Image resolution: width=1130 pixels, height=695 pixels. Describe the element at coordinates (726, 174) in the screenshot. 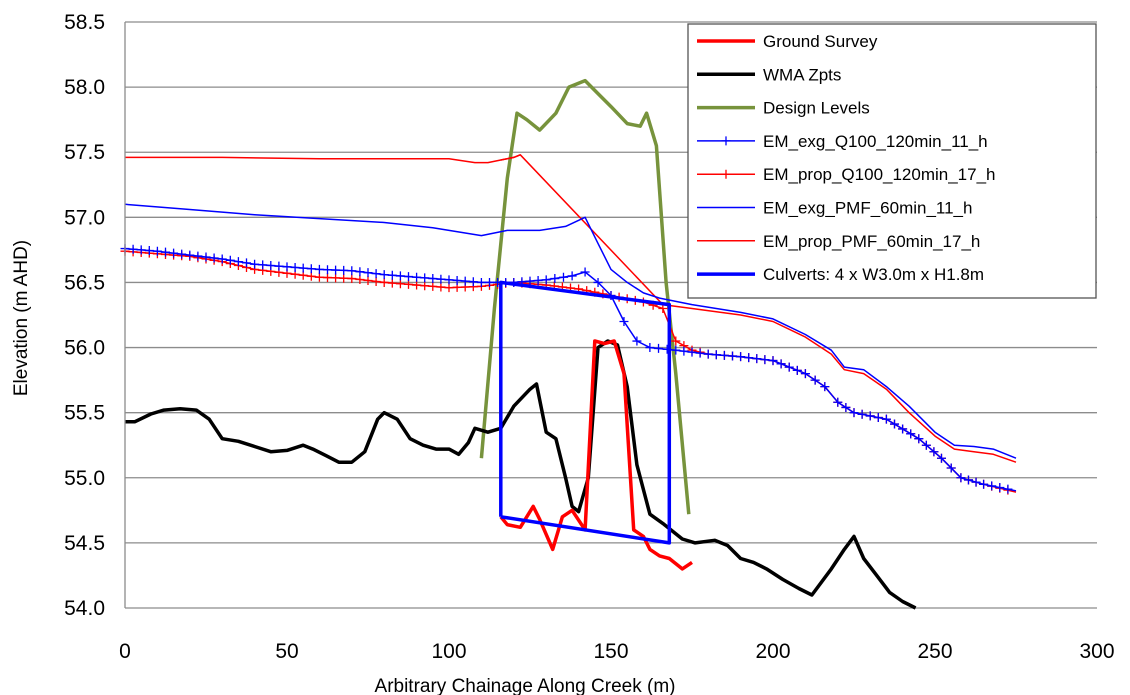

I see `legend-marker` at that location.